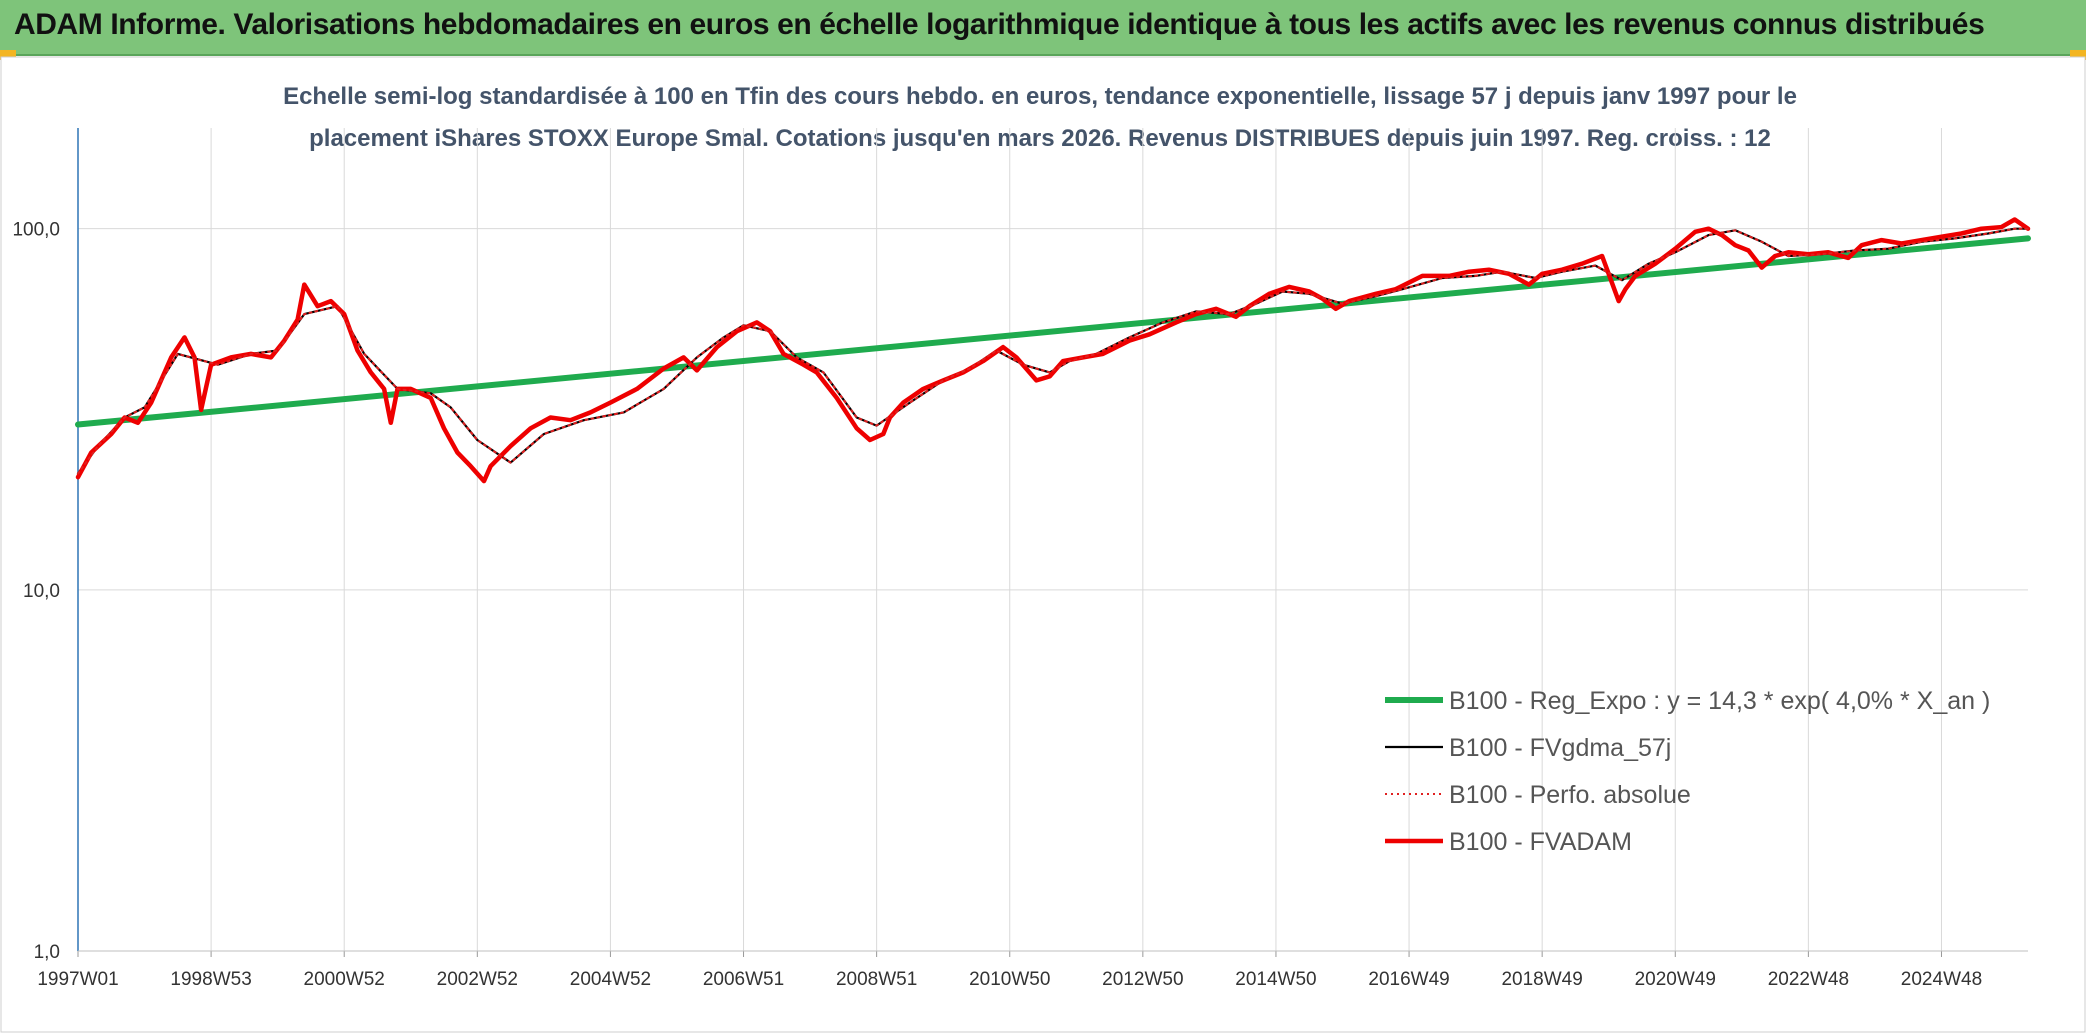 This screenshot has width=2086, height=1033. I want to click on x-tick-label: 2004W52, so click(610, 979).